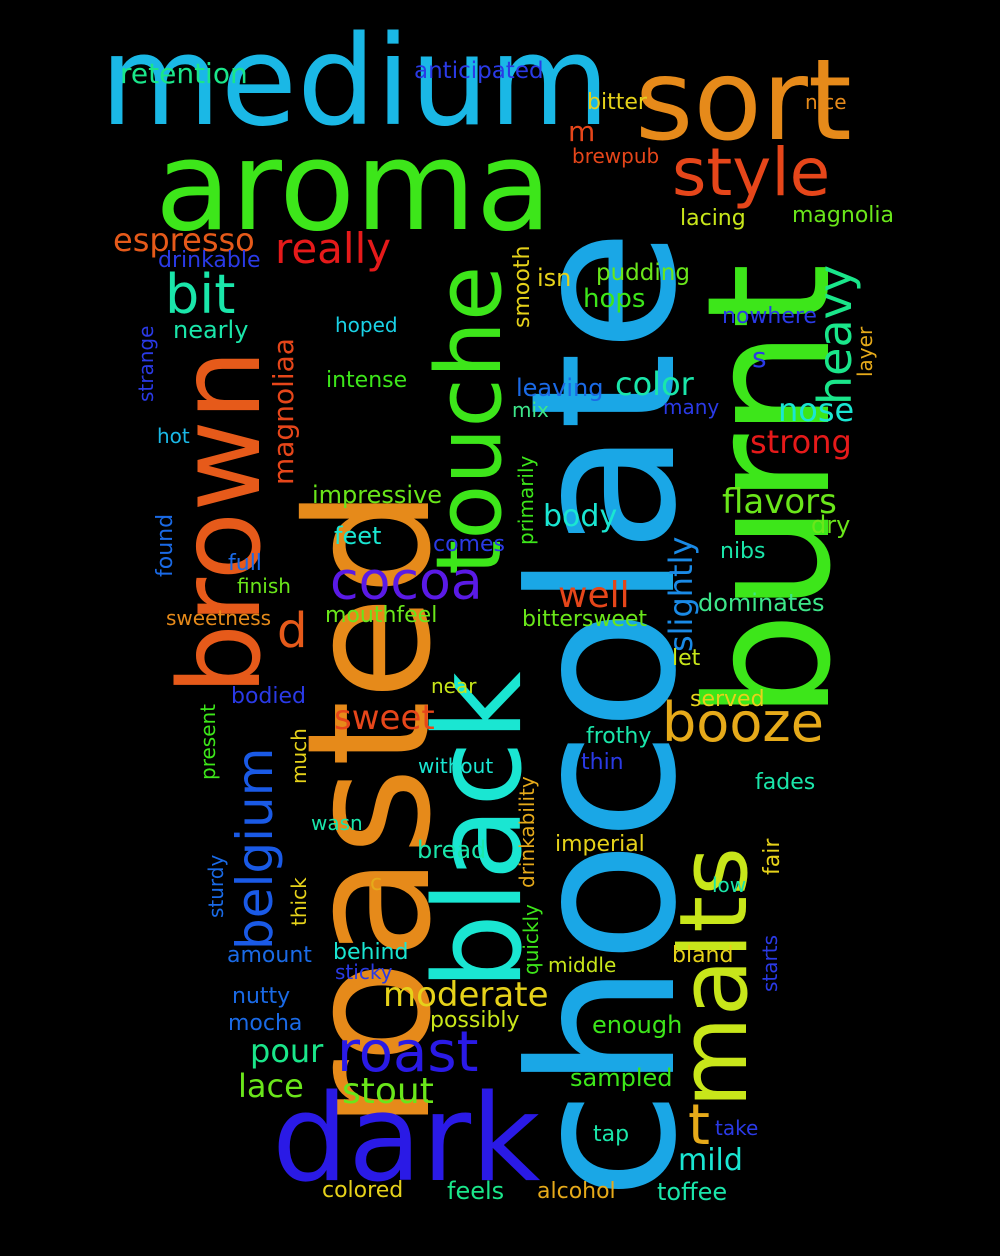 This screenshot has height=1256, width=1000. Describe the element at coordinates (184, 240) in the screenshot. I see `word-espresso: espresso` at that location.